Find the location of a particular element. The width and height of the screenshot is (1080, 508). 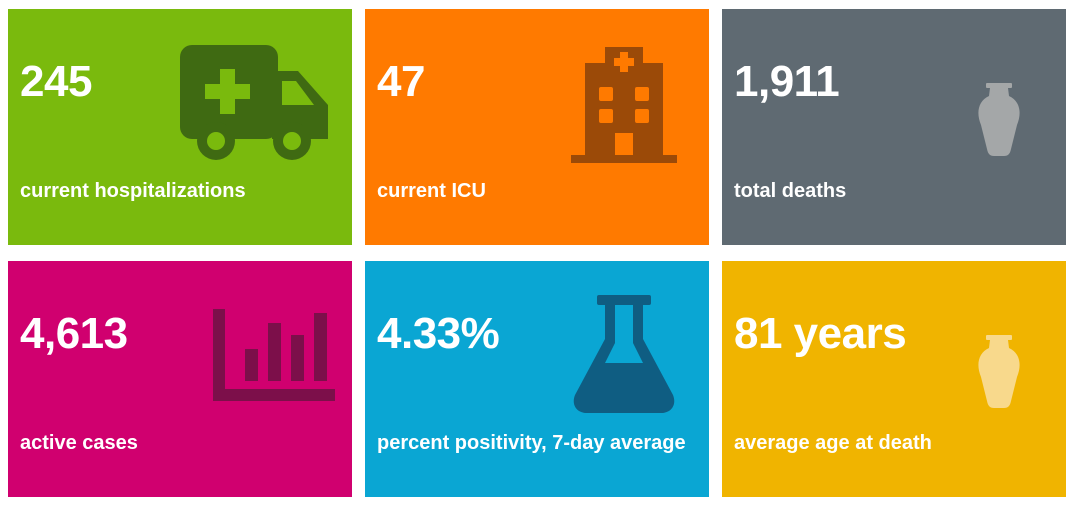

stat-value: 4,613 is located at coordinates (74, 333).